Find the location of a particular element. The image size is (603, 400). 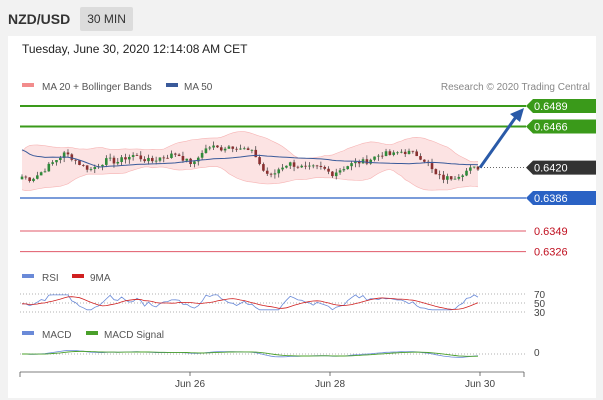

macd-level-label: 0 is located at coordinates (537, 353).